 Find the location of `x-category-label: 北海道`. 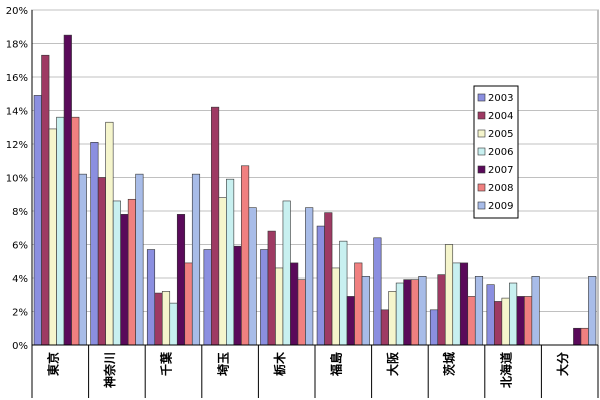

x-category-label: 北海道 is located at coordinates (505, 370).